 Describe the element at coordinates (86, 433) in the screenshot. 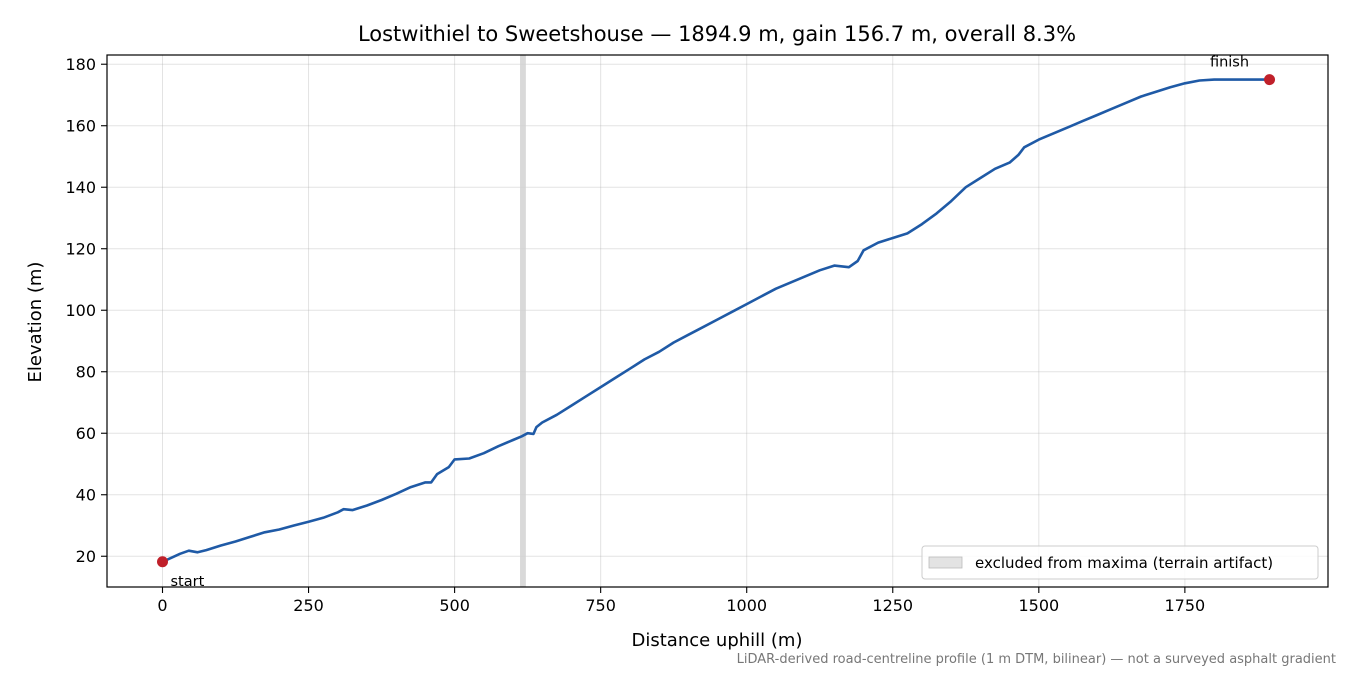

I see `y-tick-label: 60` at that location.